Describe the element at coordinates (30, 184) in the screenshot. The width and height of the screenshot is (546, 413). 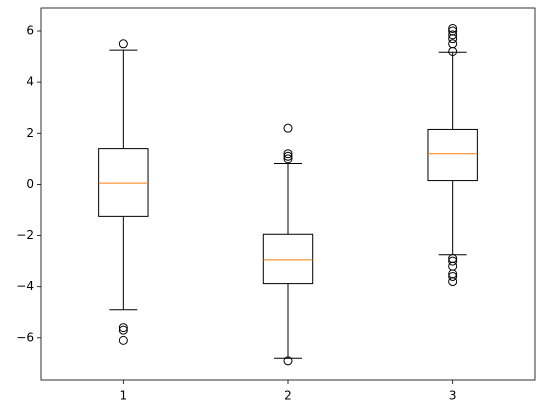
I see `y-tick-label: 0` at that location.